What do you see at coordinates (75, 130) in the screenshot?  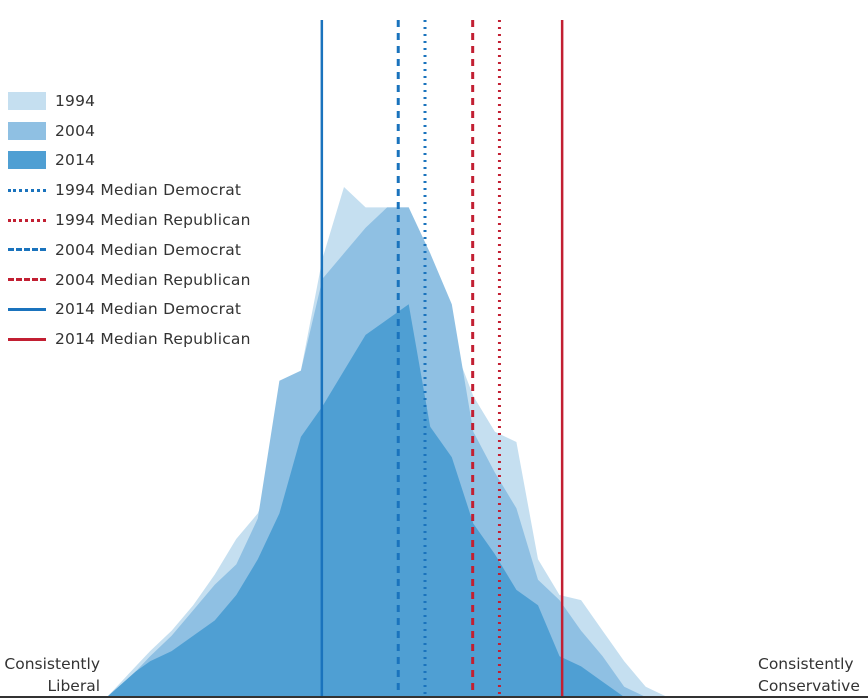 I see `legend-label: 2004` at bounding box center [75, 130].